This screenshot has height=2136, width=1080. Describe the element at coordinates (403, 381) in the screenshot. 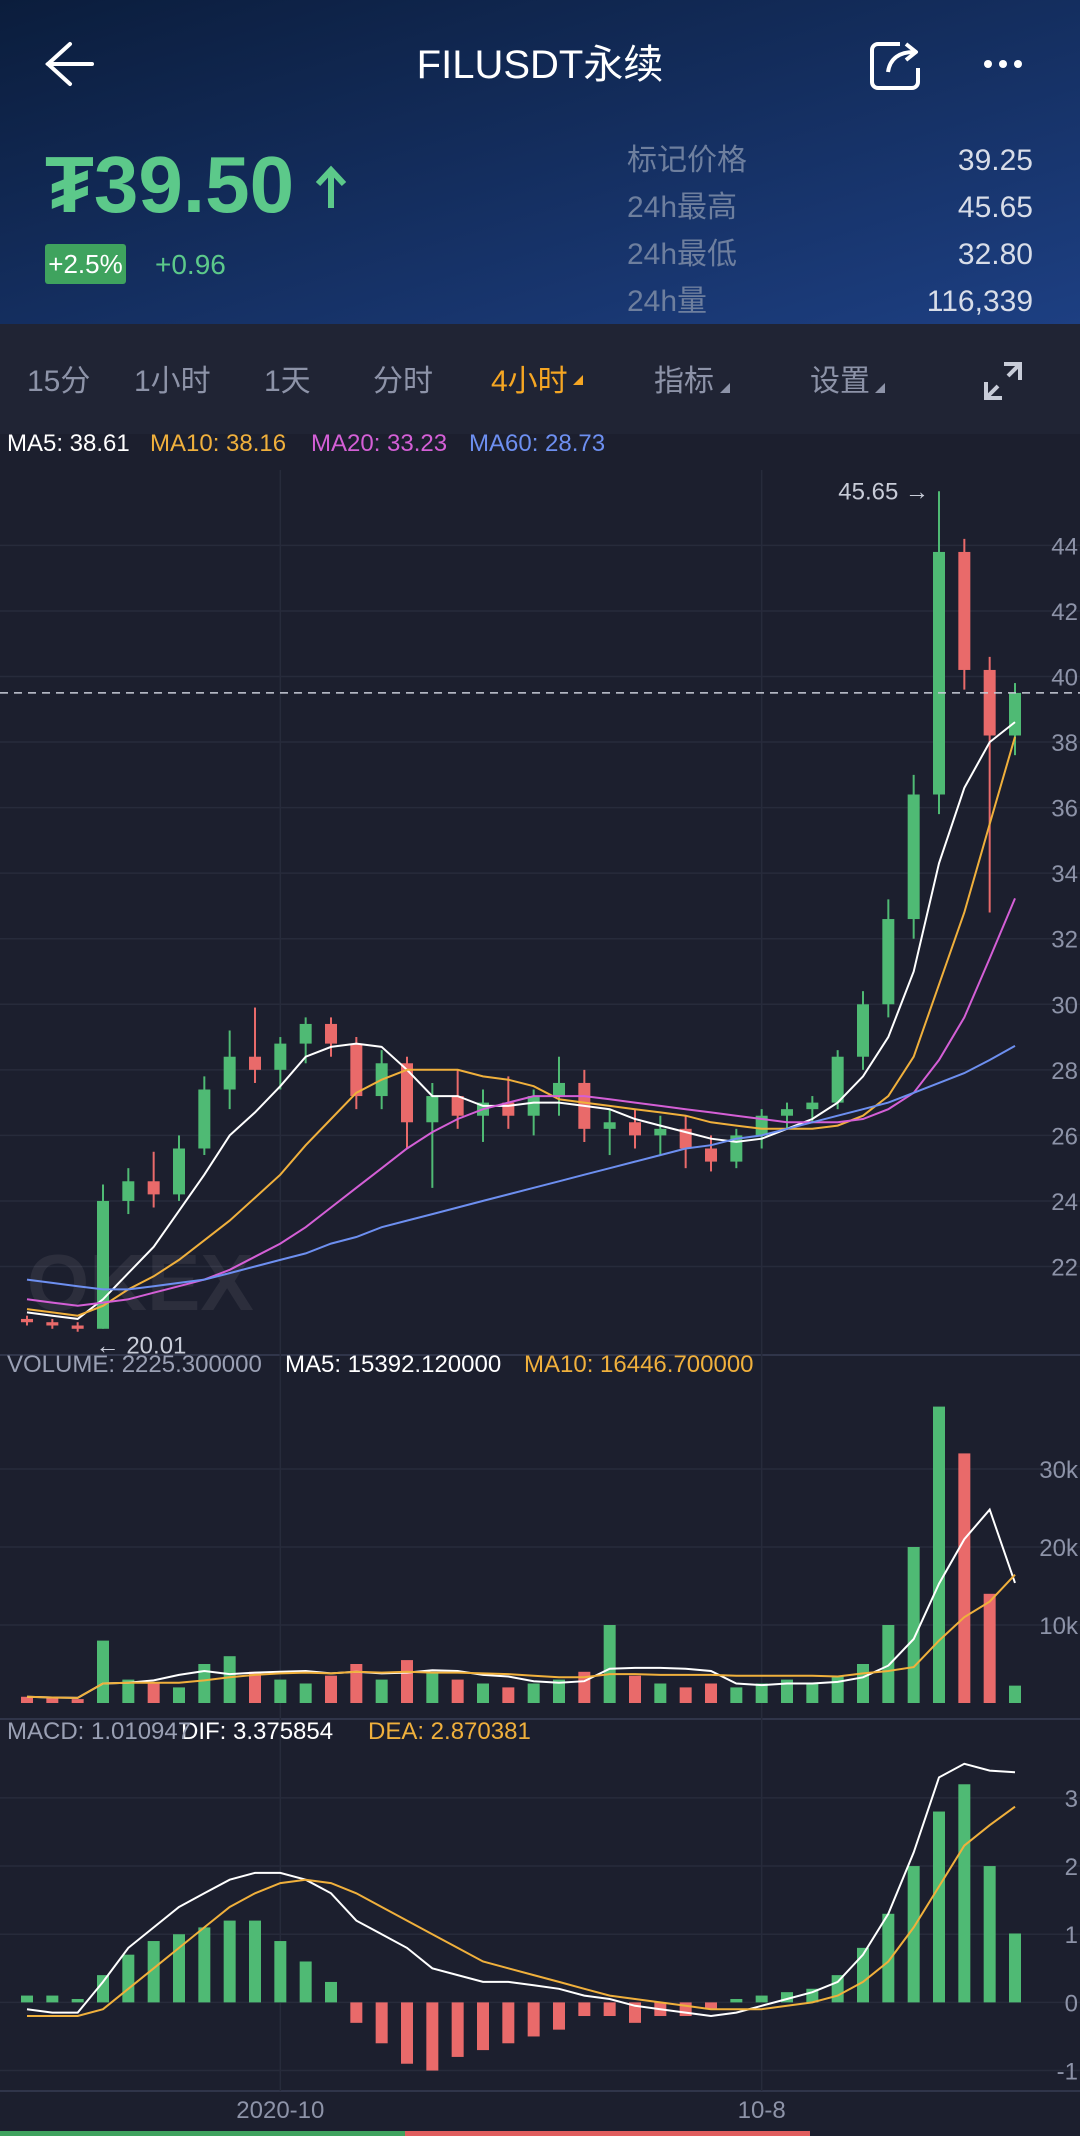

I see `interval-tab: 分时` at that location.